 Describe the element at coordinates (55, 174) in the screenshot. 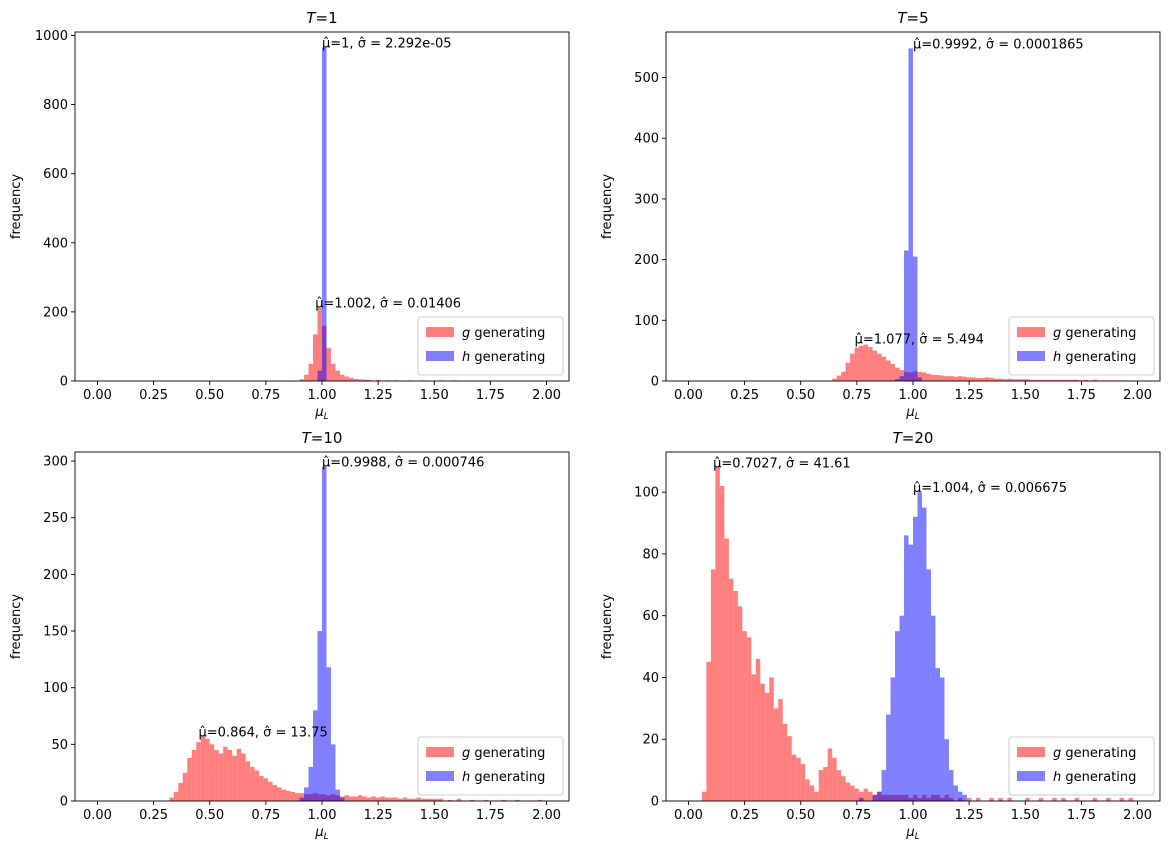

I see `y-tick-label: 600` at that location.